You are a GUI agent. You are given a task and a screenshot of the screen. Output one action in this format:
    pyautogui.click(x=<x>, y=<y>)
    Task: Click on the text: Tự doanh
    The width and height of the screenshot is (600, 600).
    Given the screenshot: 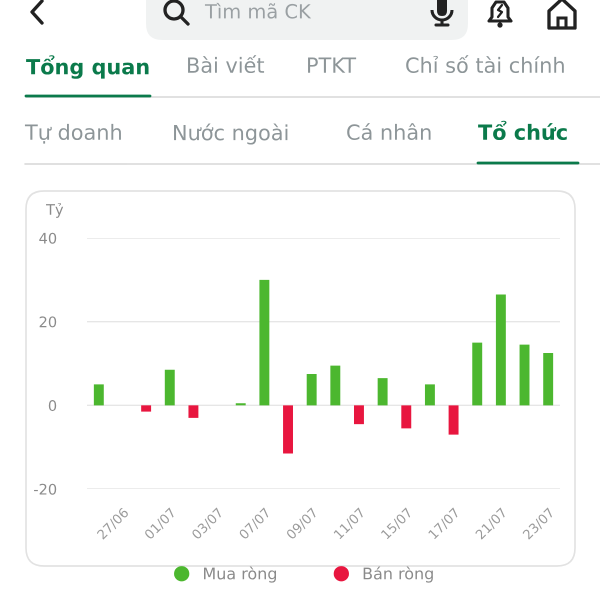 What is the action you would take?
    pyautogui.click(x=72, y=134)
    